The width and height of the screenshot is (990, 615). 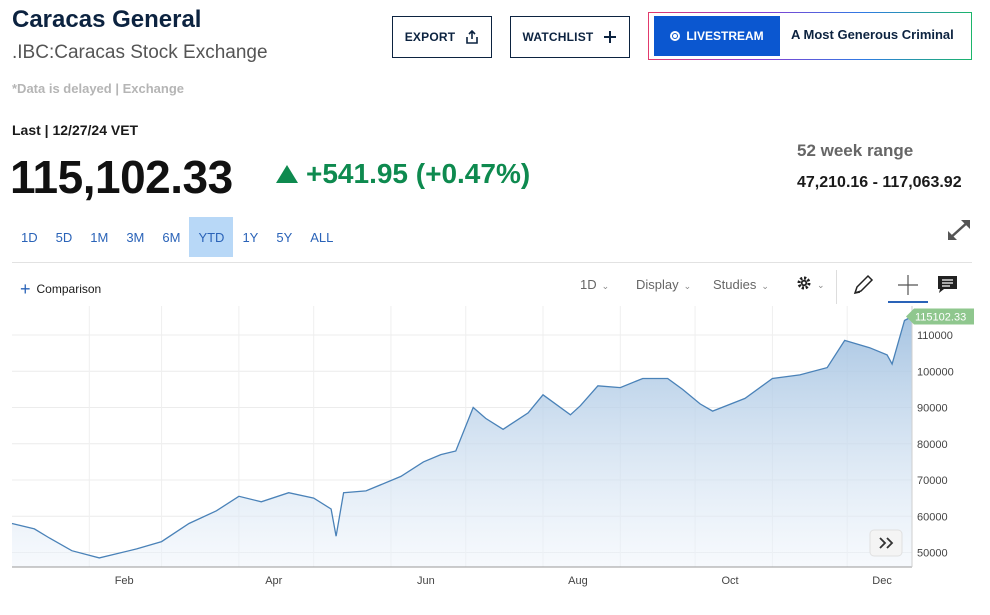 I want to click on share-icon, so click(x=472, y=37).